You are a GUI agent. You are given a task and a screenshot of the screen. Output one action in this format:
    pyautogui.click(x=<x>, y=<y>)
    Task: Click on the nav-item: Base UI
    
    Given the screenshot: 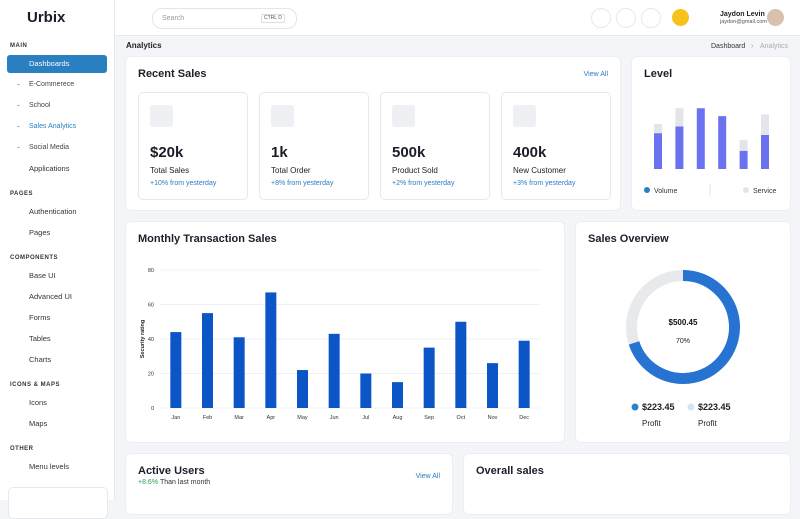 What is the action you would take?
    pyautogui.click(x=42, y=275)
    